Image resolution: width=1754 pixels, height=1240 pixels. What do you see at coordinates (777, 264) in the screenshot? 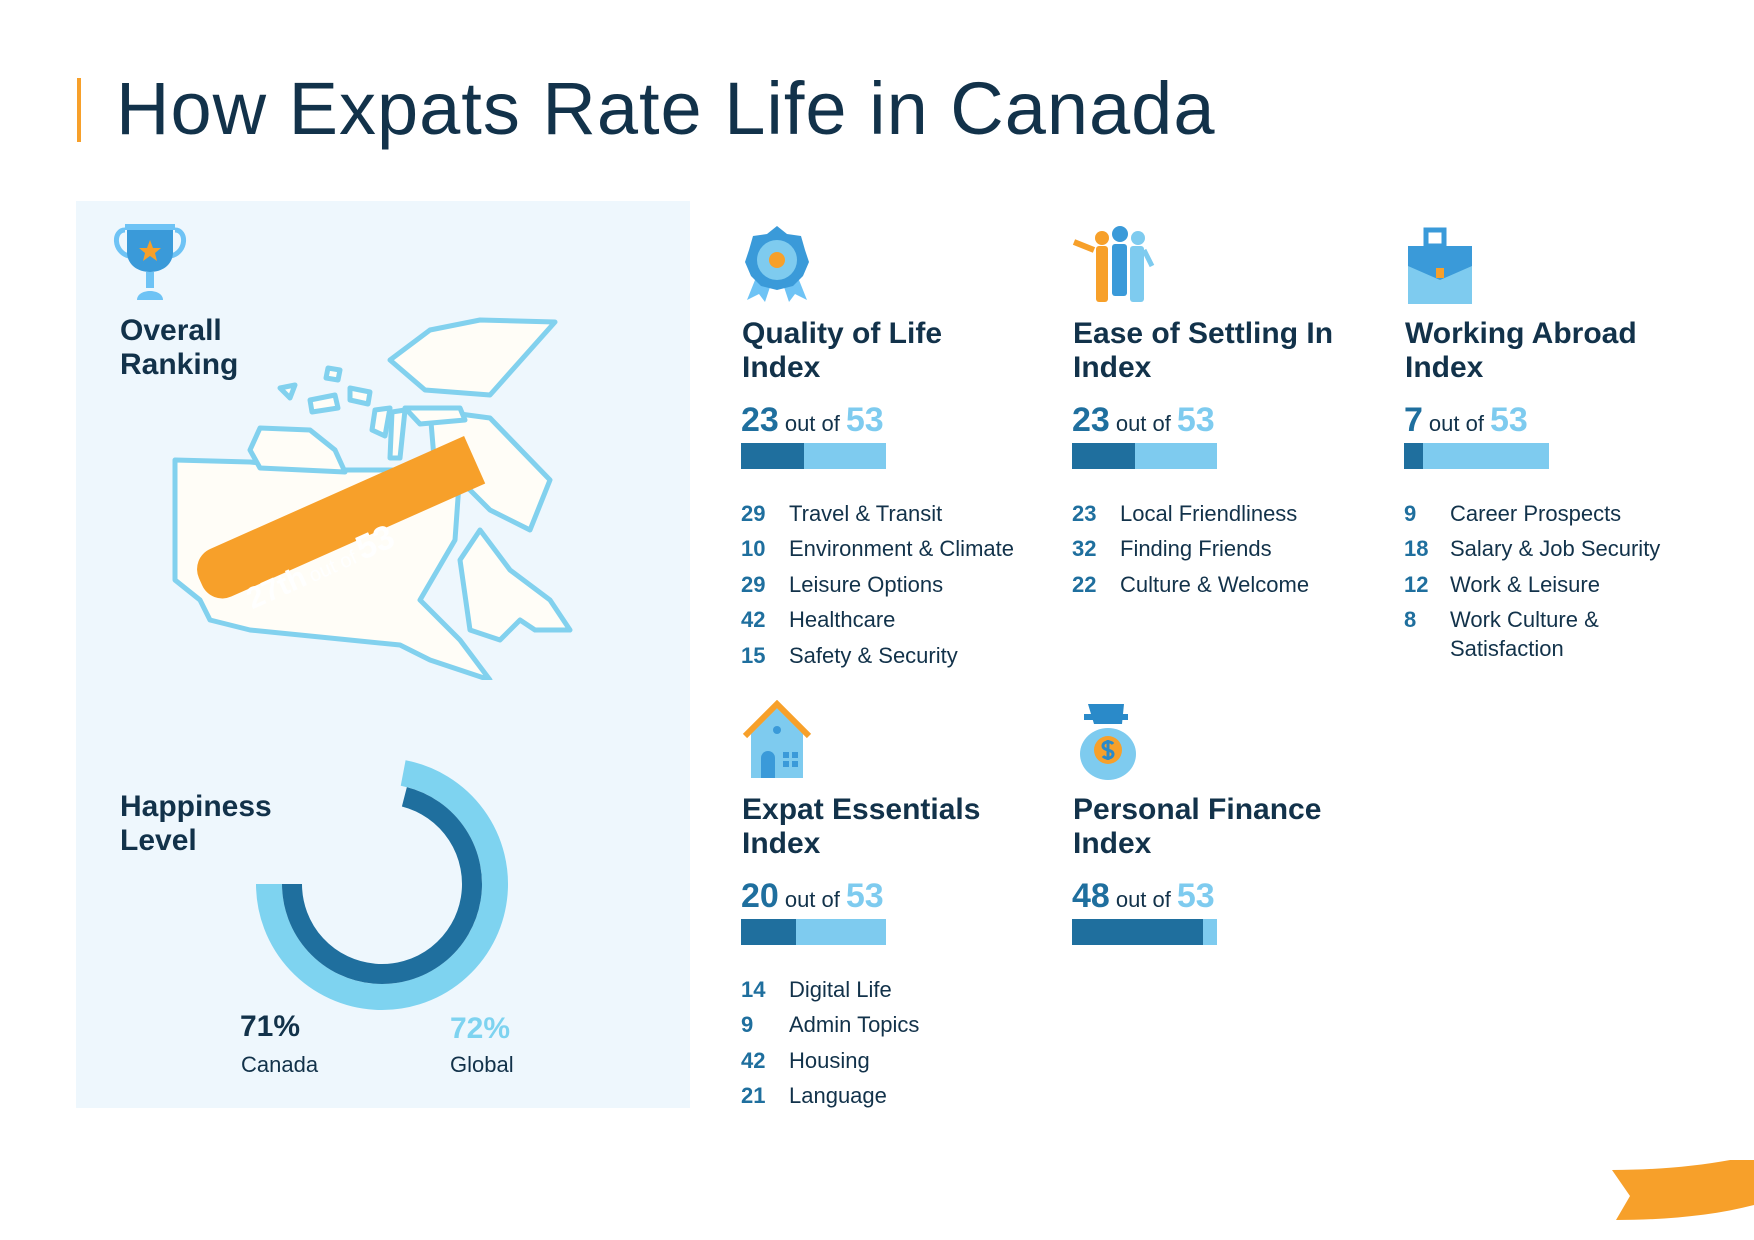
I see `award-badge-icon` at bounding box center [777, 264].